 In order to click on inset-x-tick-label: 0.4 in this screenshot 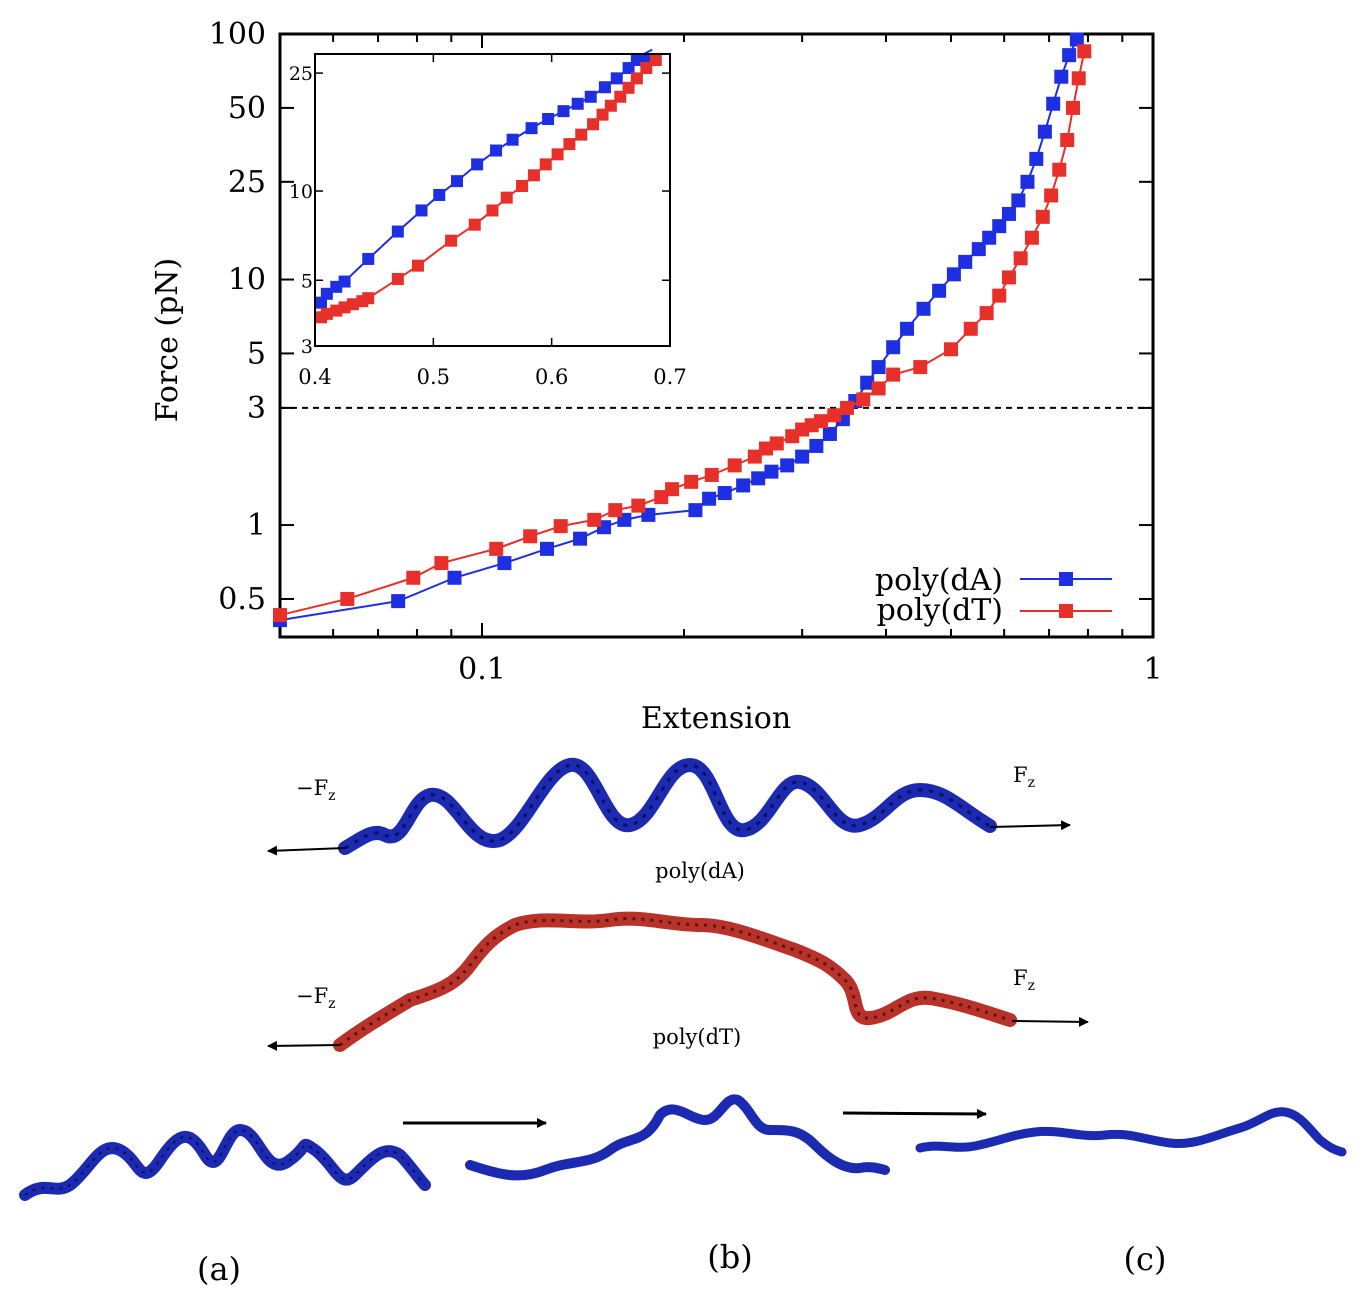, I will do `click(314, 377)`.